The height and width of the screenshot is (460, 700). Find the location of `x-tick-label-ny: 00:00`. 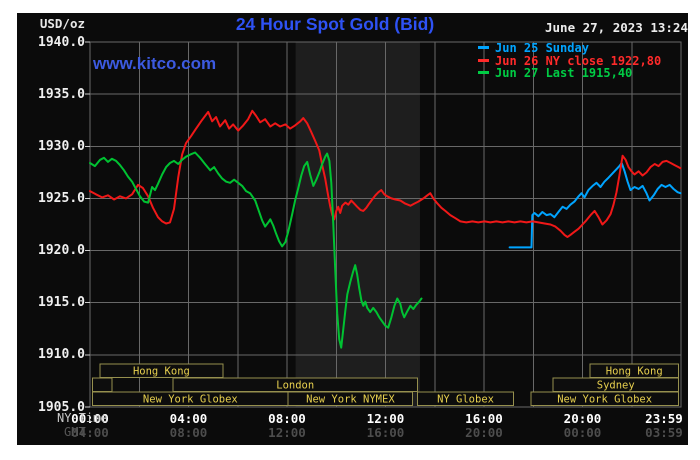

x-tick-label-ny: 00:00 is located at coordinates (90, 418).